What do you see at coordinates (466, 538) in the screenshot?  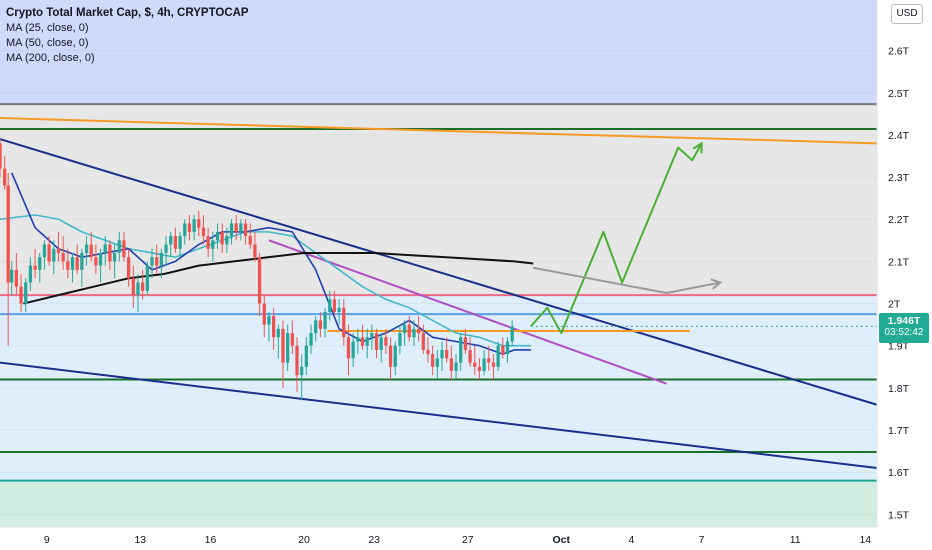 I see `time-axis` at bounding box center [466, 538].